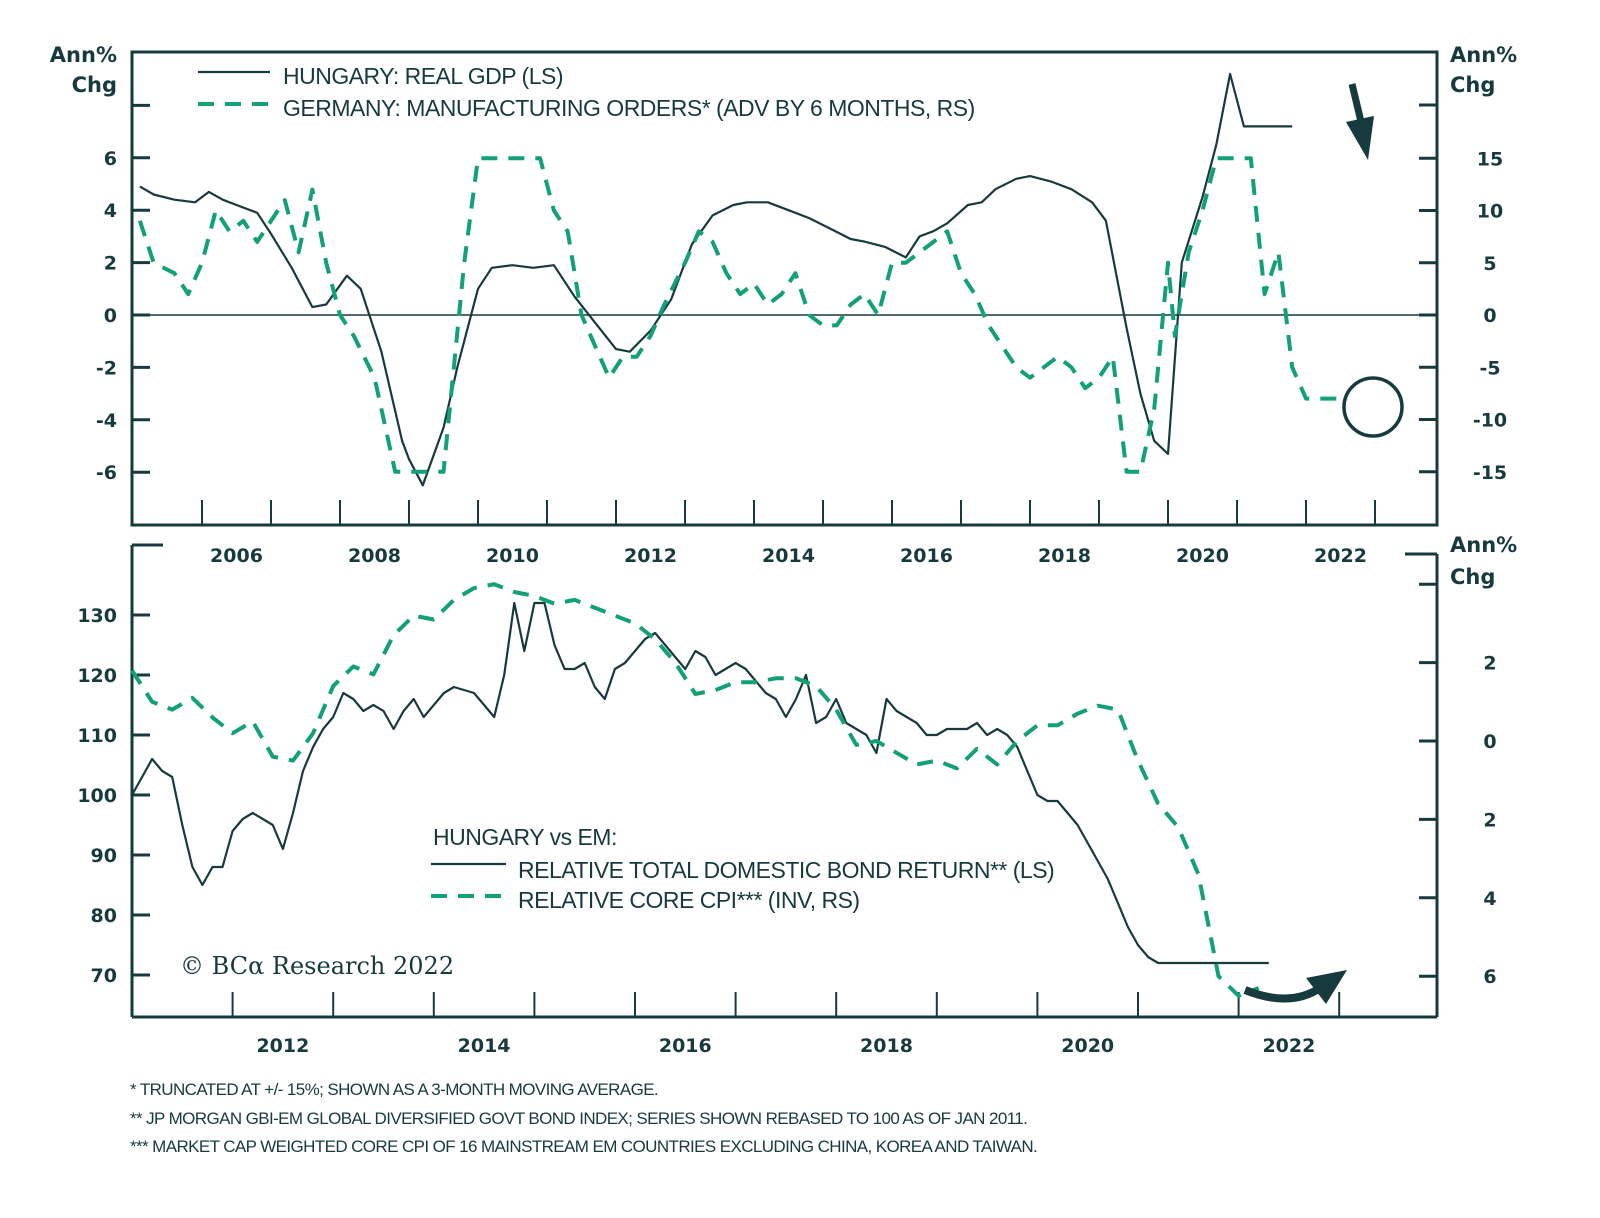 The image size is (1600, 1218). What do you see at coordinates (512, 556) in the screenshot?
I see `x-tick-label: 2010` at bounding box center [512, 556].